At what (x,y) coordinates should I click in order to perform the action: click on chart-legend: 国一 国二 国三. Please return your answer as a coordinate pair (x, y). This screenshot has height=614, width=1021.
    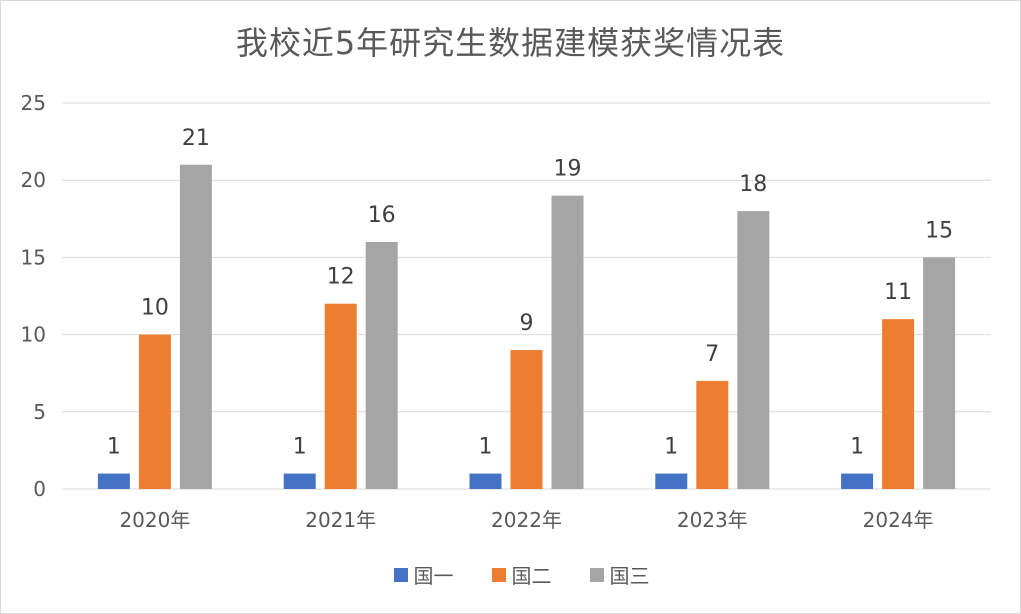
    Looking at the image, I should click on (510, 574).